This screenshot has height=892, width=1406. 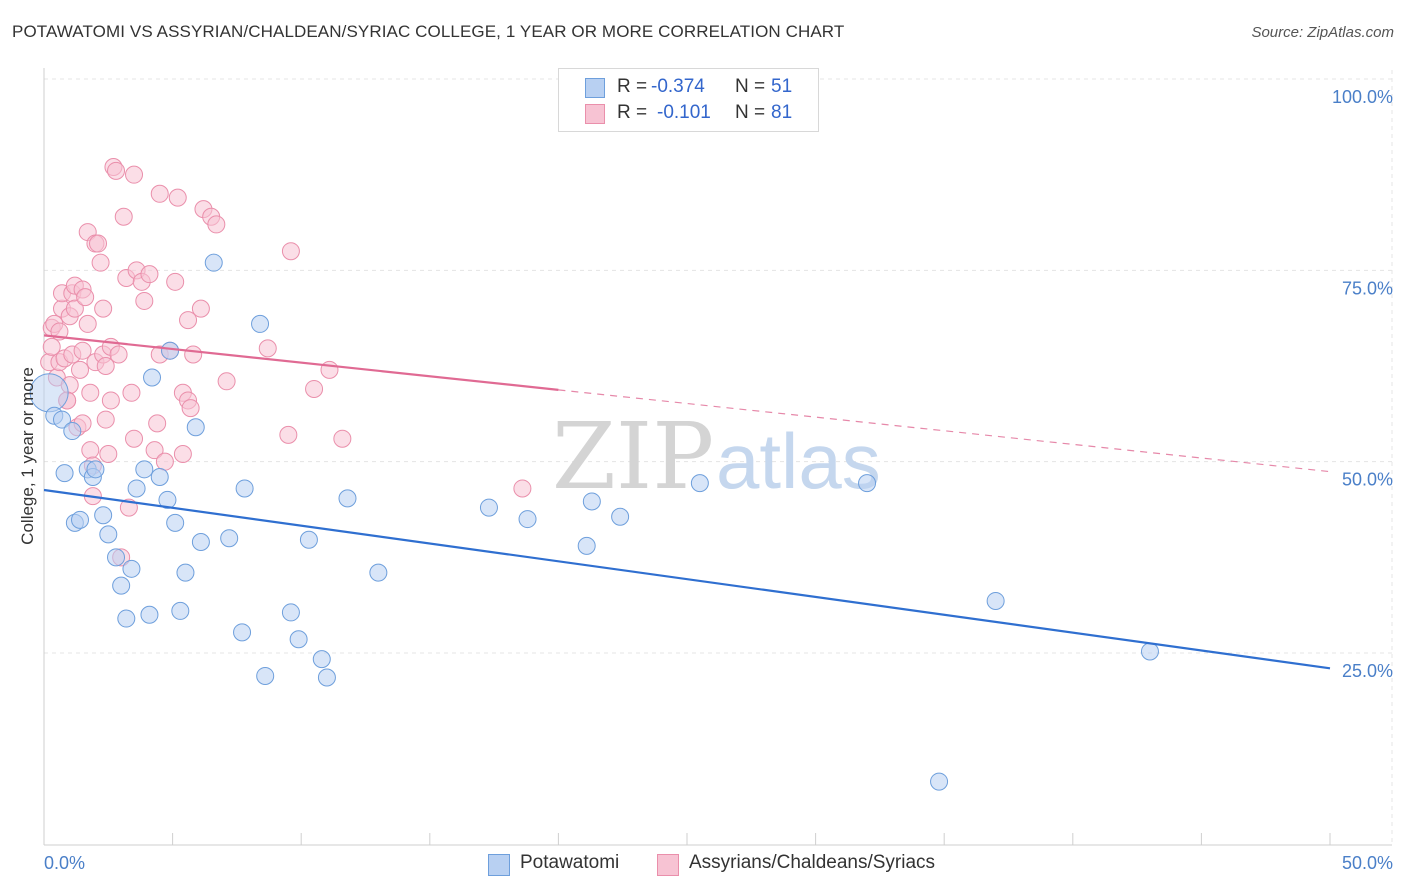 I want to click on legend-n-label: N =, so click(x=750, y=86).